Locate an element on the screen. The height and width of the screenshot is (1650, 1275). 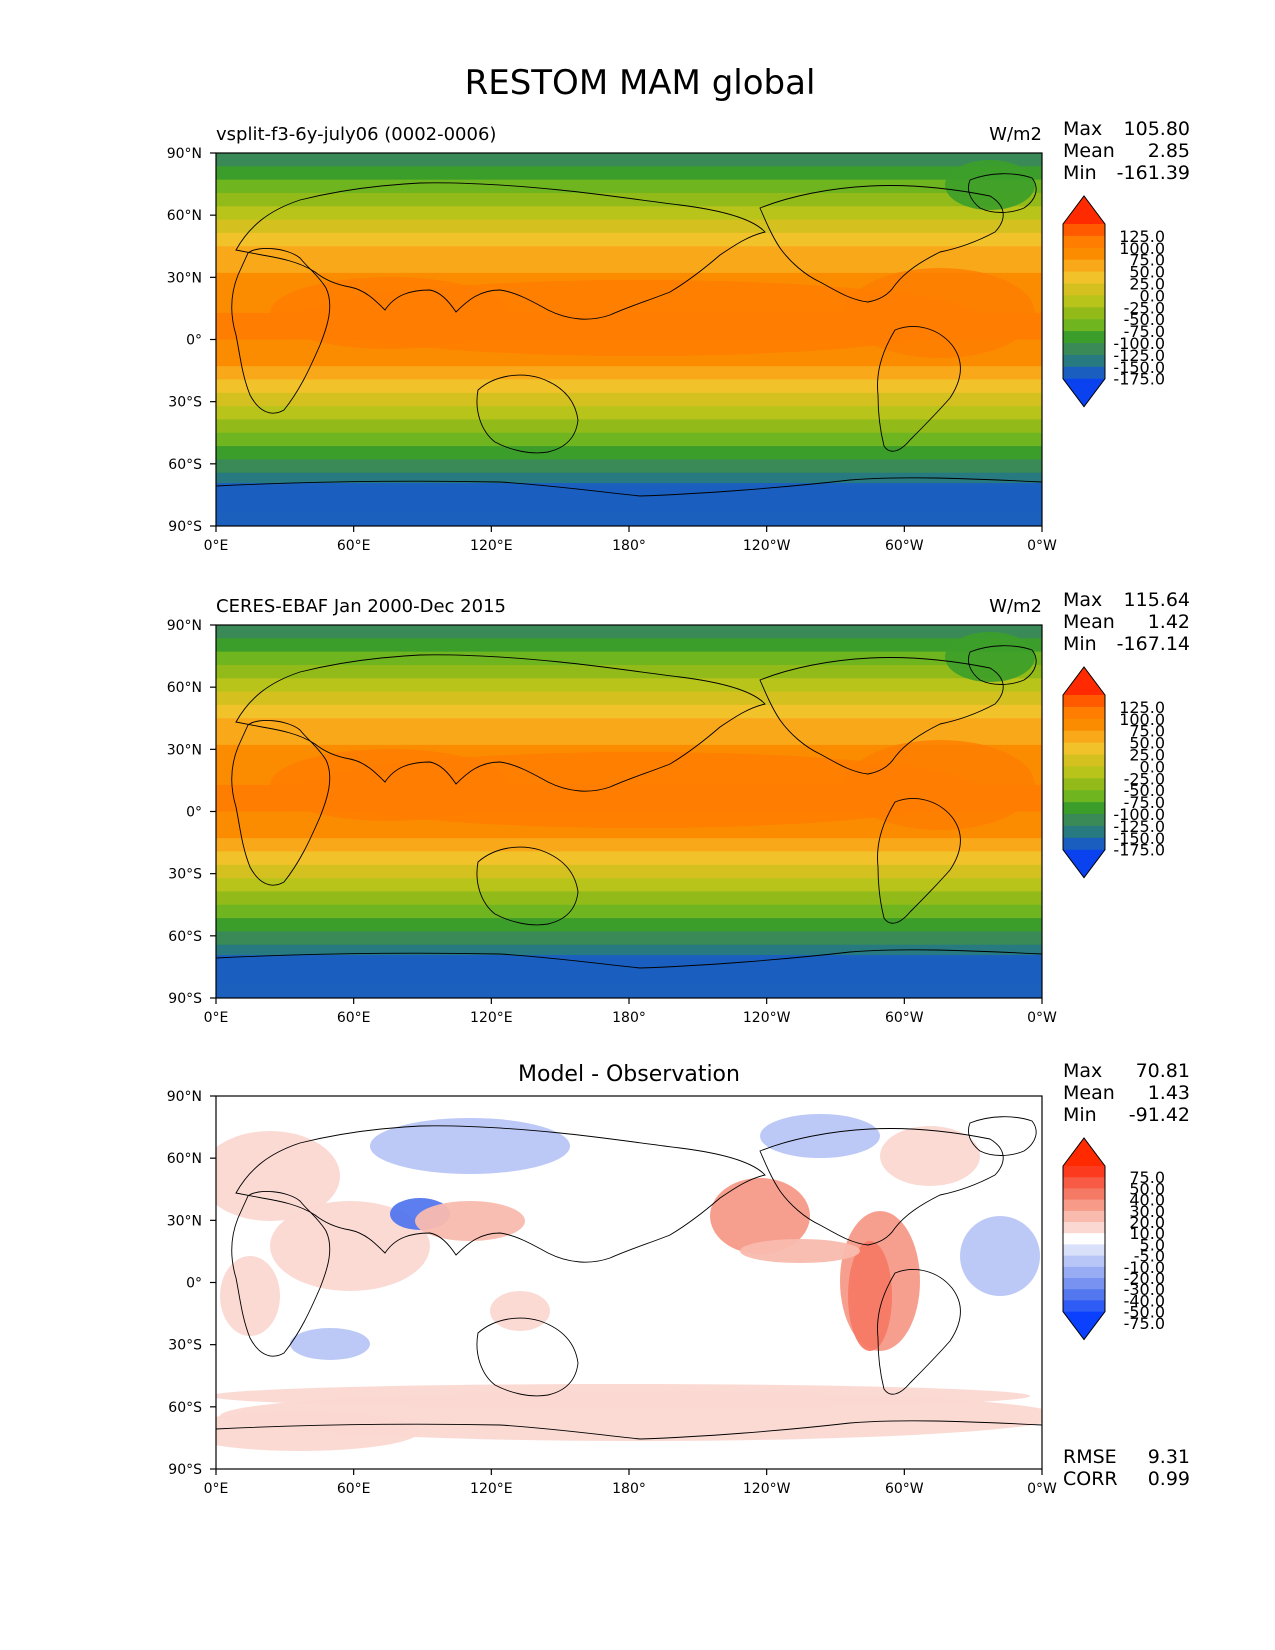
lat-tick-label: 90°S is located at coordinates (185, 527).